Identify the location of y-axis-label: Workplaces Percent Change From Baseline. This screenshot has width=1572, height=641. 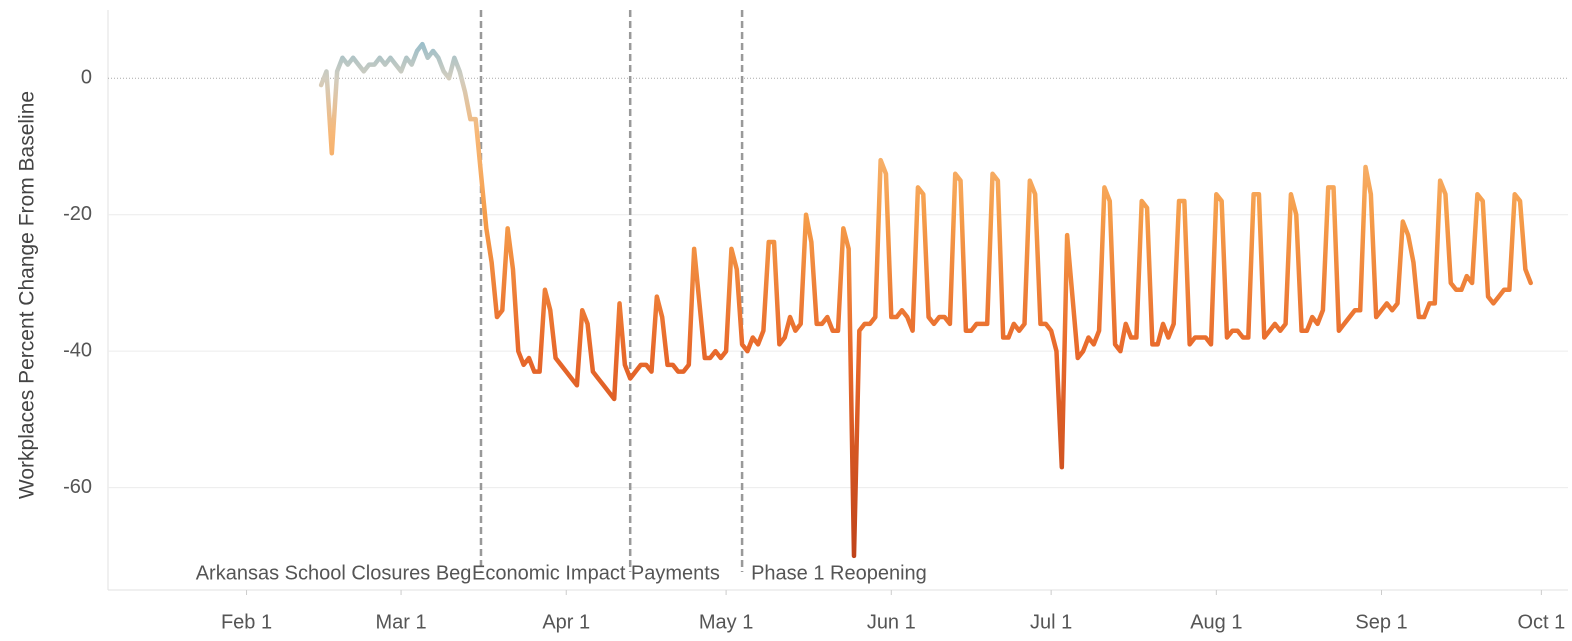
(27, 295).